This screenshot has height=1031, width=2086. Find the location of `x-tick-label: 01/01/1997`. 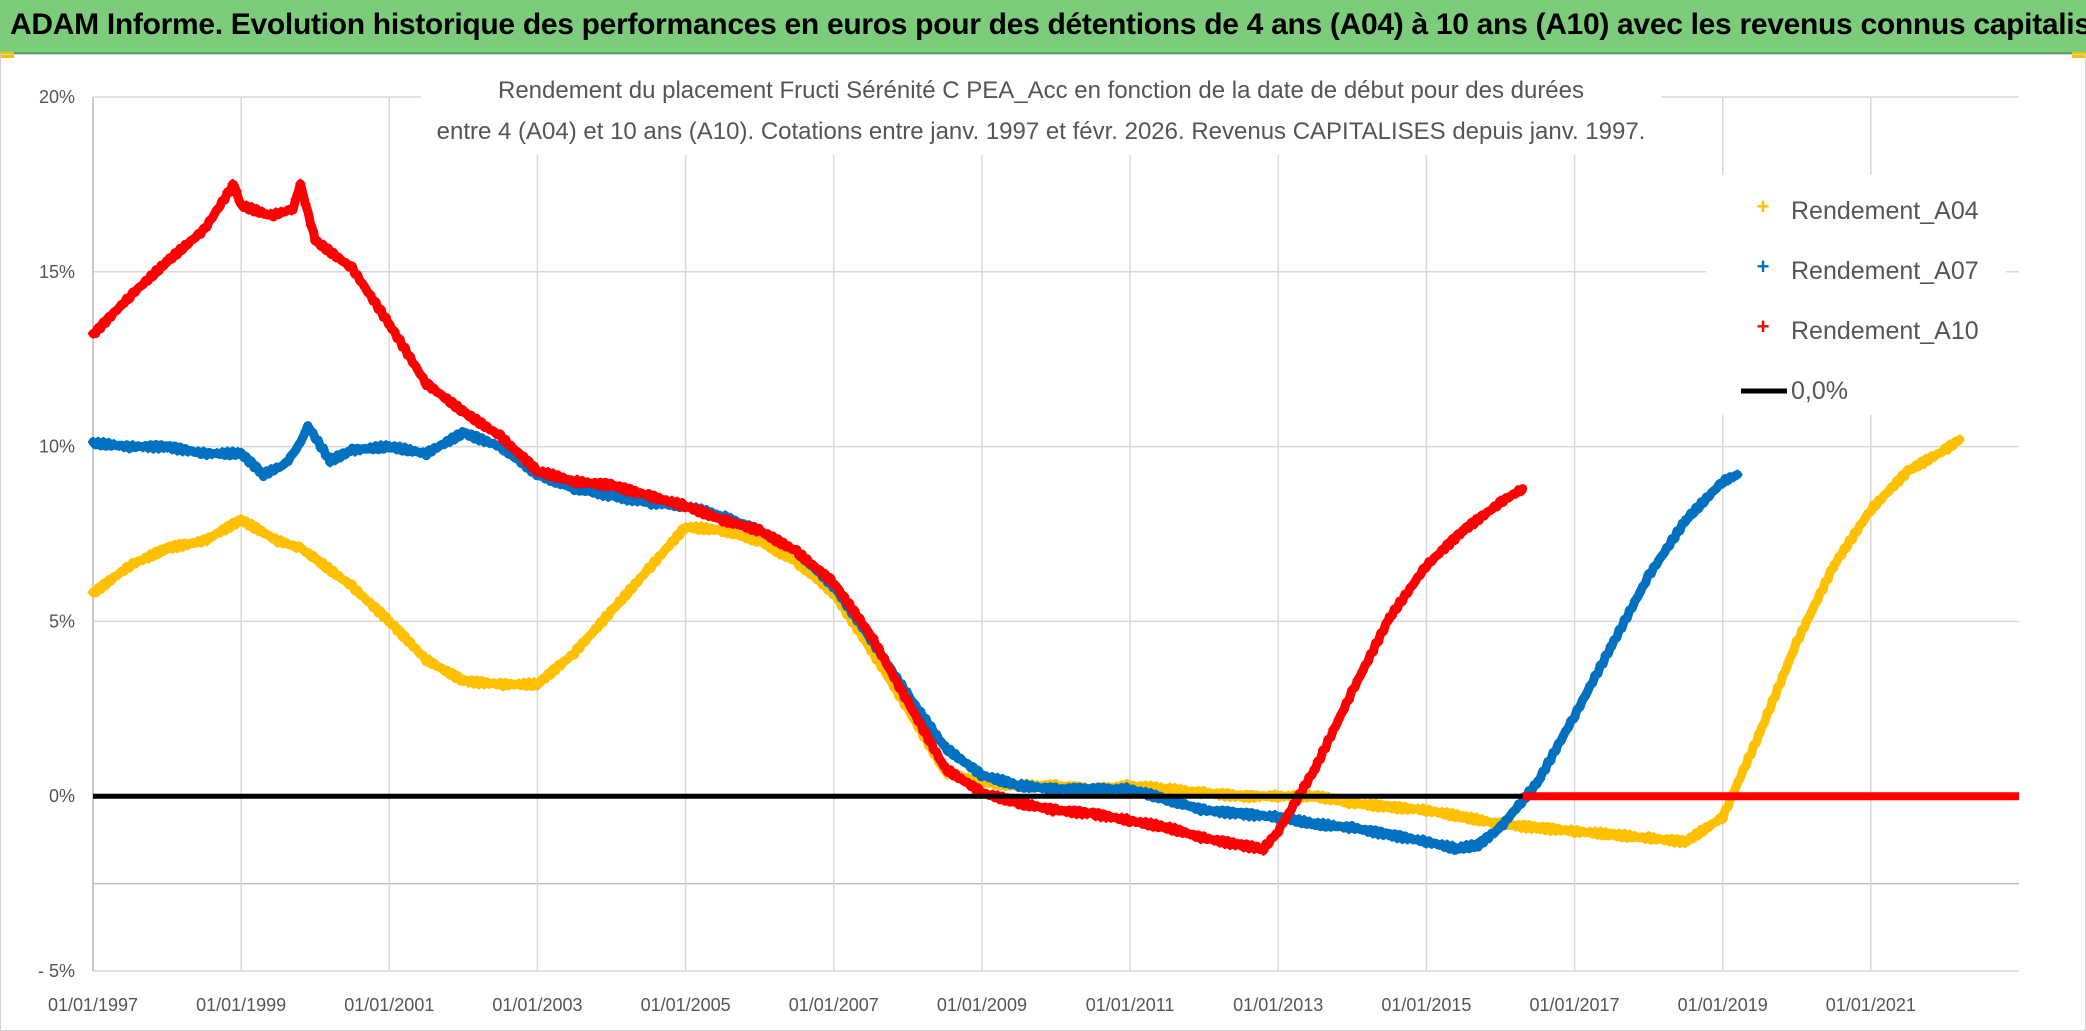

x-tick-label: 01/01/1997 is located at coordinates (93, 1005).